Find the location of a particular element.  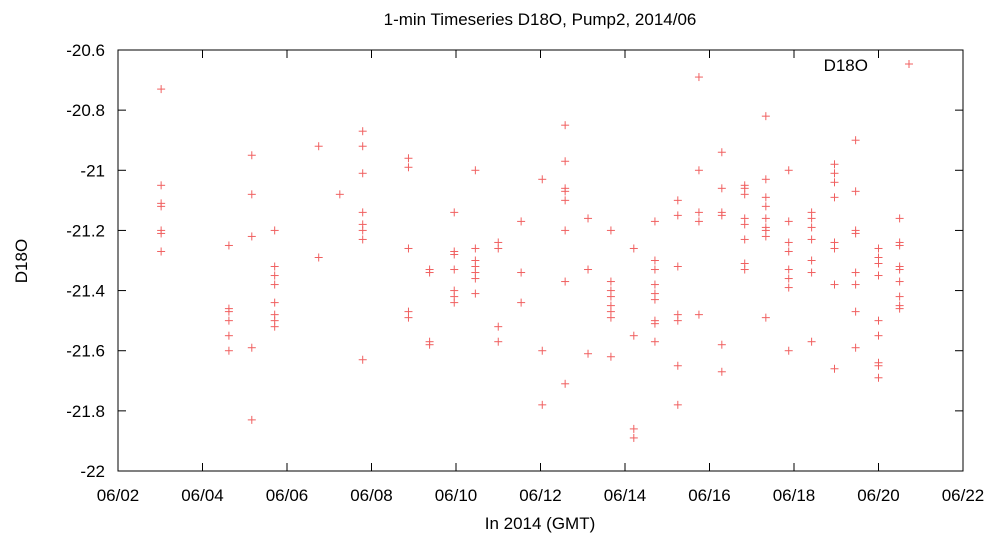

x-tick-label-6: 06/14 is located at coordinates (625, 495).